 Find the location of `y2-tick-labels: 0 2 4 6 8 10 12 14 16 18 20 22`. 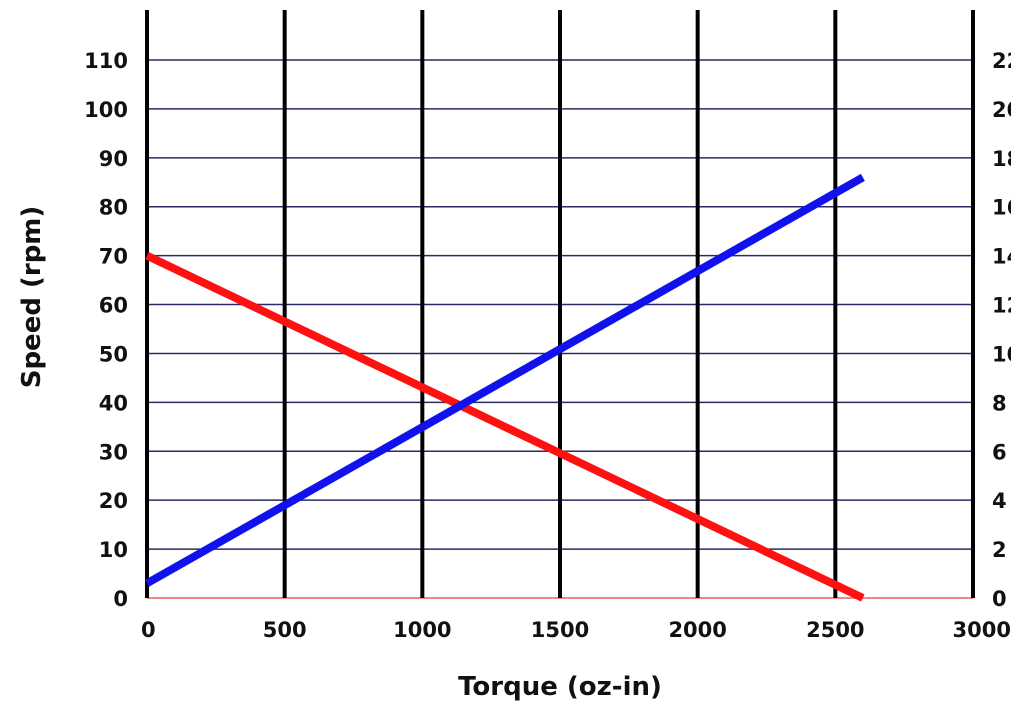

y2-tick-labels: 0 2 4 6 8 10 12 14 16 18 20 22 is located at coordinates (1001, 330).